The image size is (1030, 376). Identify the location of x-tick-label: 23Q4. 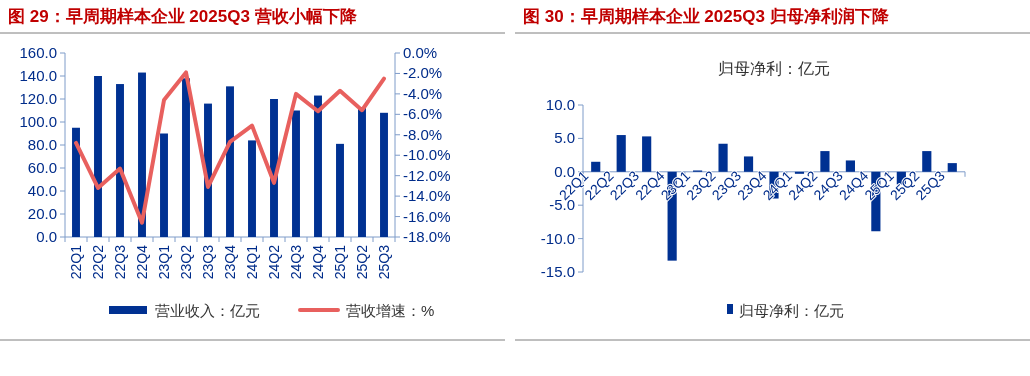
(230, 262).